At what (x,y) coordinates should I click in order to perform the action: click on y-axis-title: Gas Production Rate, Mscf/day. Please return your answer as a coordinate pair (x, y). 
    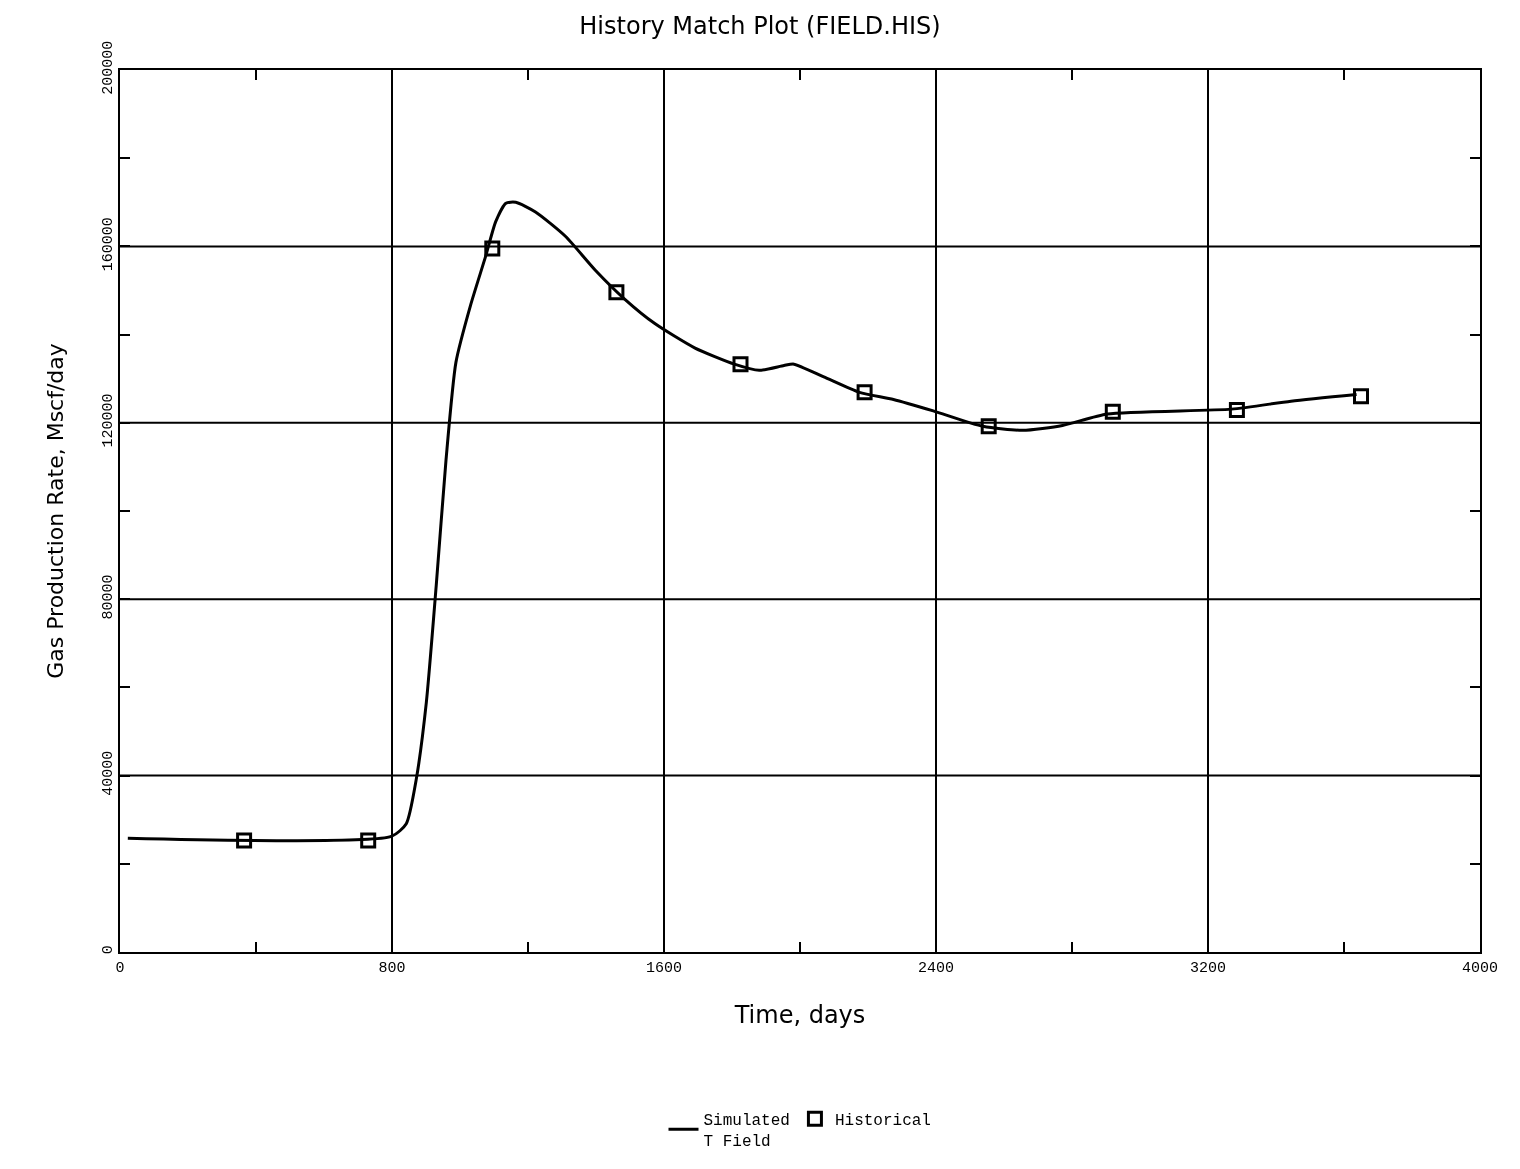
    Looking at the image, I should click on (56, 511).